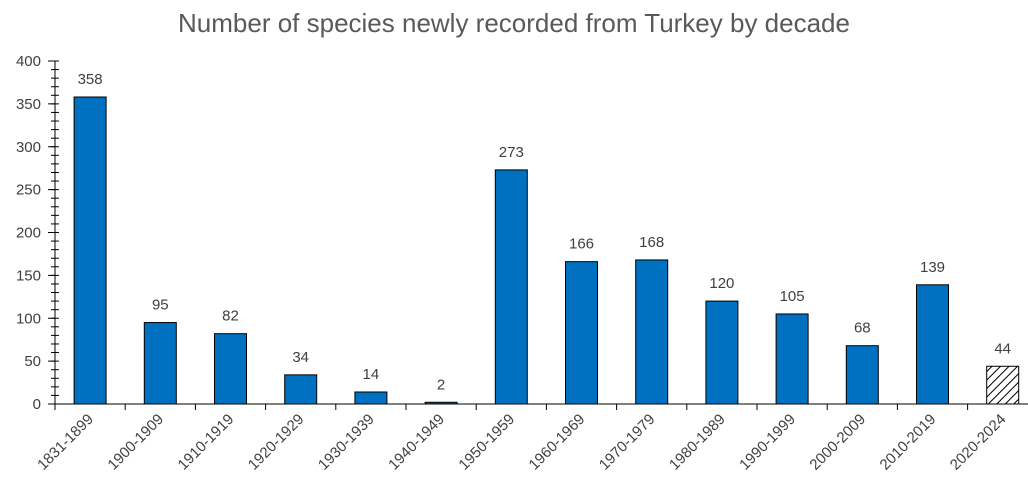  Describe the element at coordinates (1002, 348) in the screenshot. I see `data-label: 44` at that location.